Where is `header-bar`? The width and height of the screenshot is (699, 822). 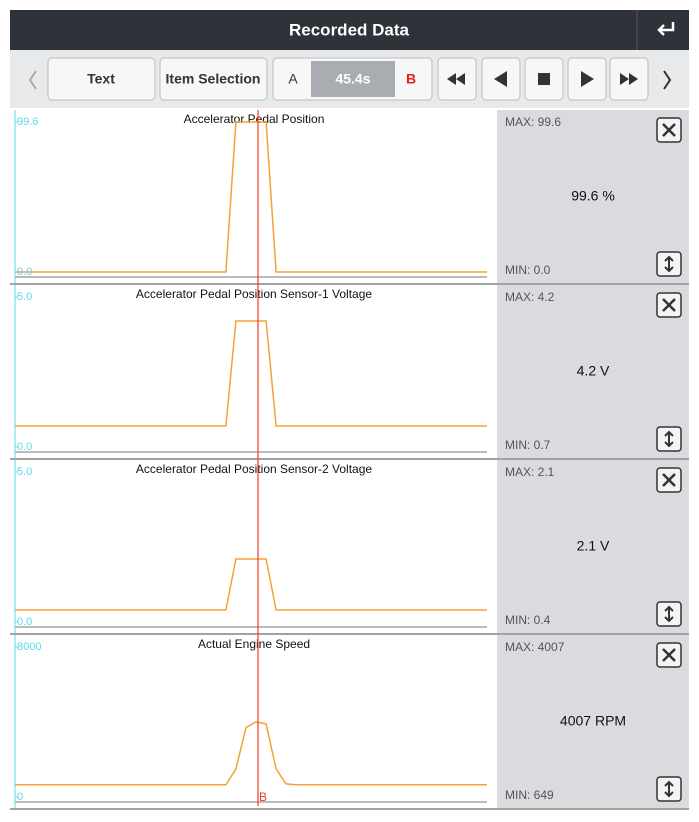
header-bar is located at coordinates (349, 30).